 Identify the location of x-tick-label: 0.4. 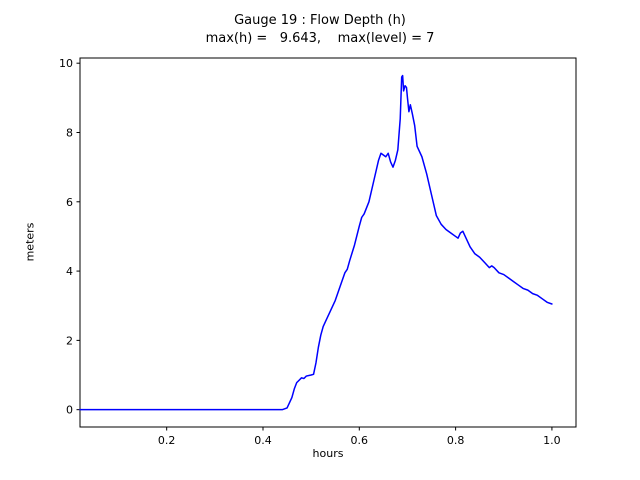
(263, 440).